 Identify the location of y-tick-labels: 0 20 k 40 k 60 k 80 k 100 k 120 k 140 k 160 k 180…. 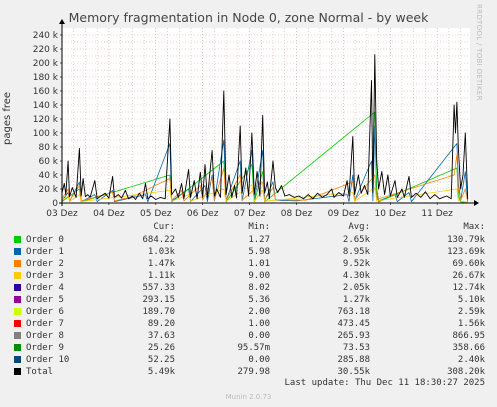
(47, 120).